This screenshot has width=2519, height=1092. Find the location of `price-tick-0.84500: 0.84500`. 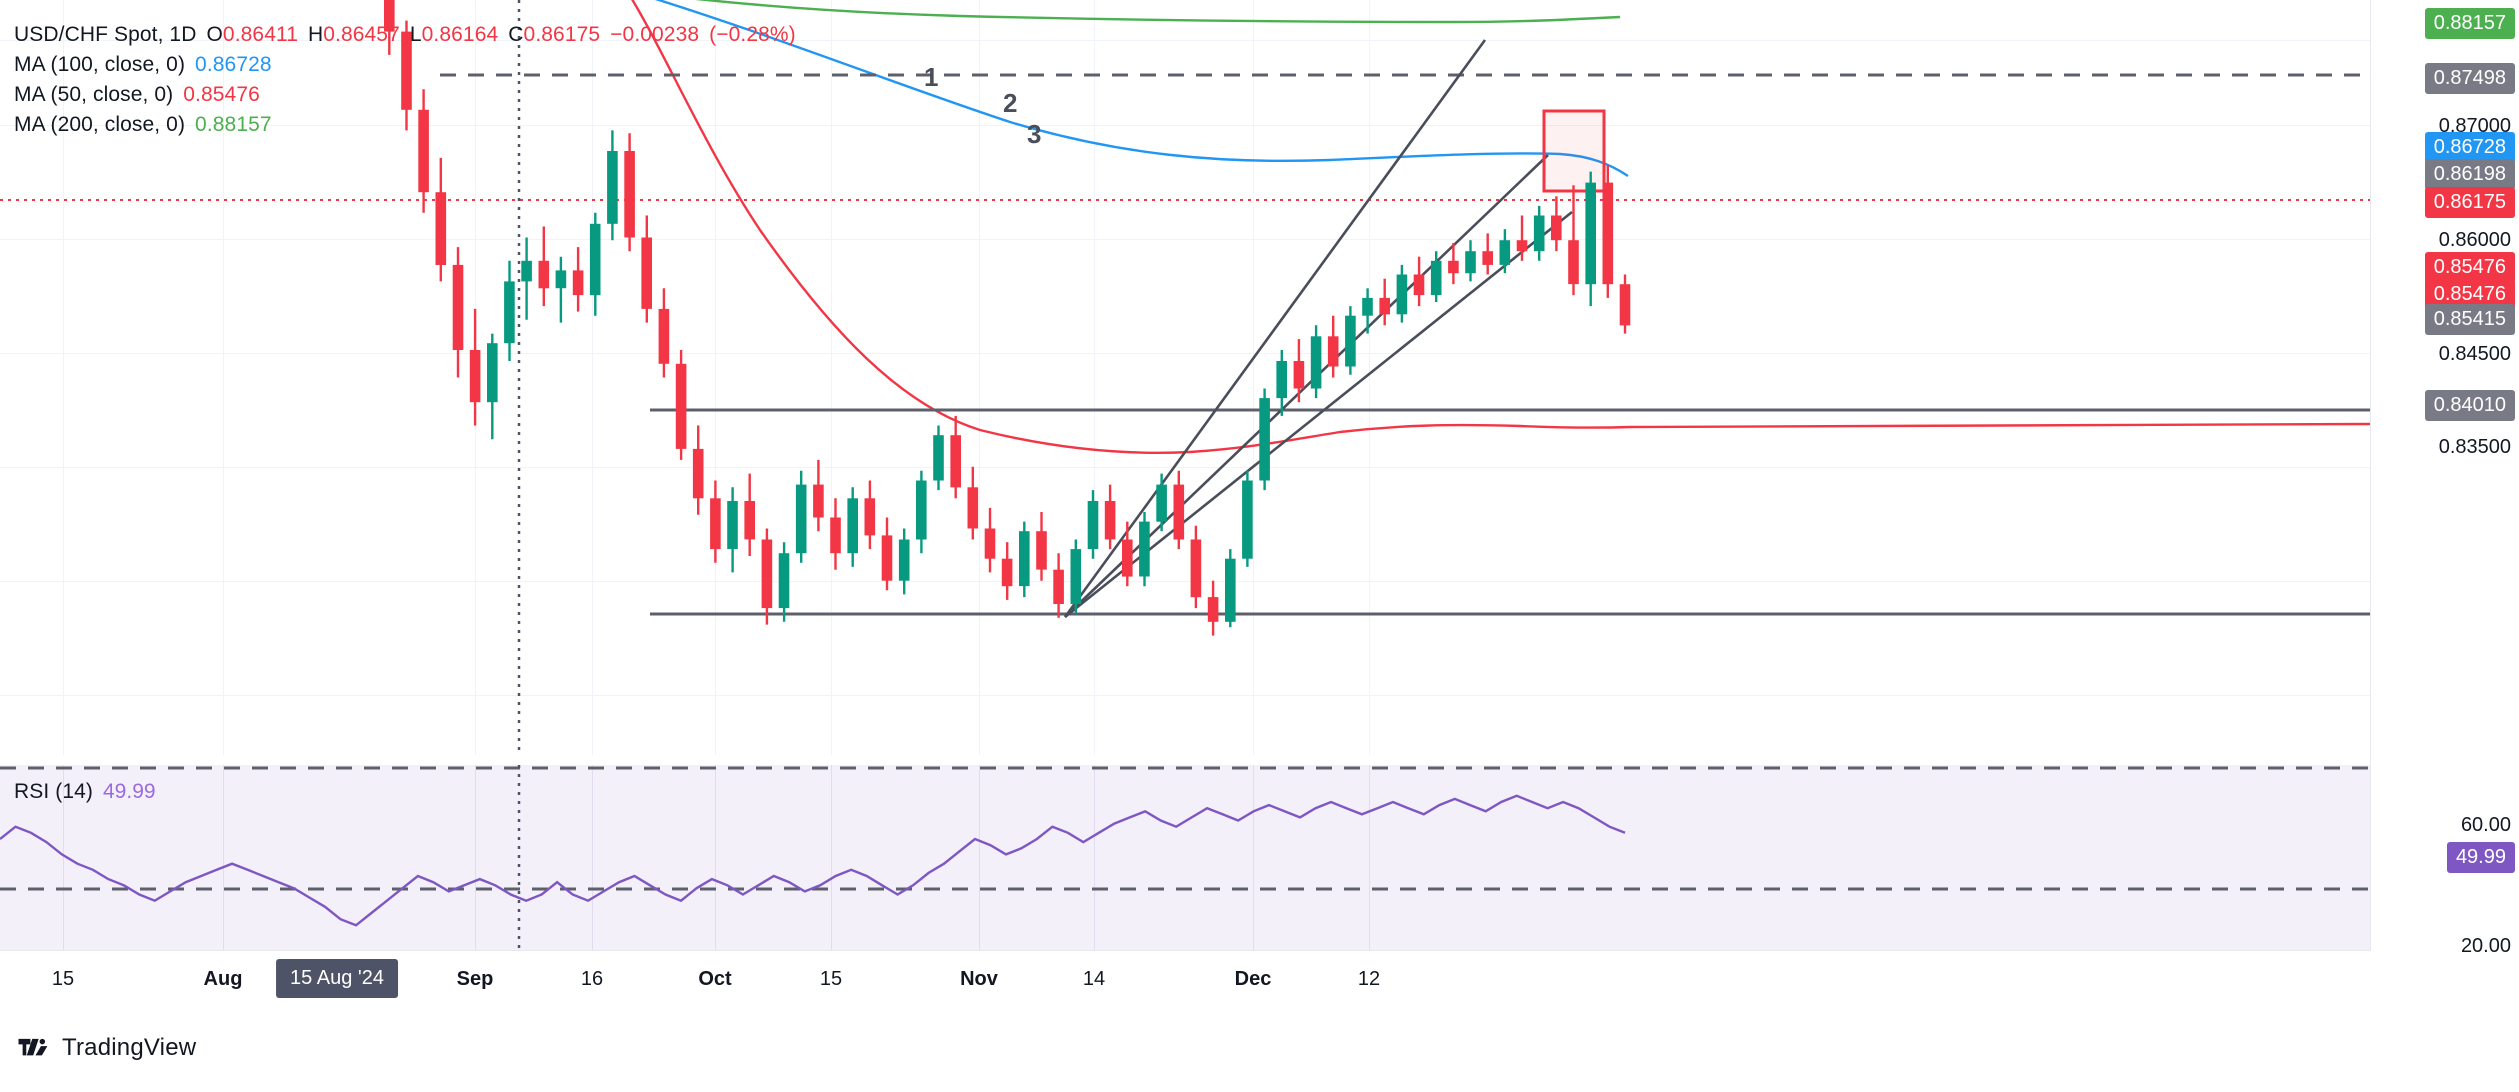

price-tick-0.84500: 0.84500 is located at coordinates (2474, 354).